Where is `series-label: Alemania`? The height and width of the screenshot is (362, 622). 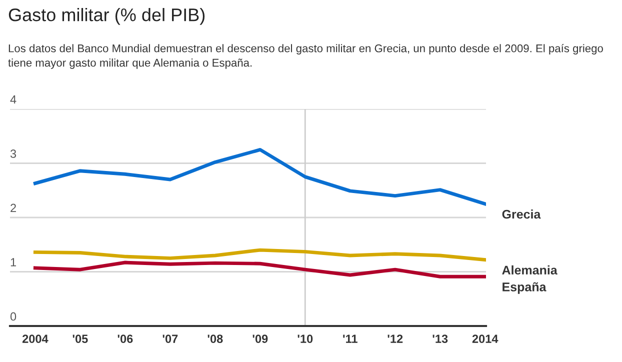 series-label: Alemania is located at coordinates (530, 270).